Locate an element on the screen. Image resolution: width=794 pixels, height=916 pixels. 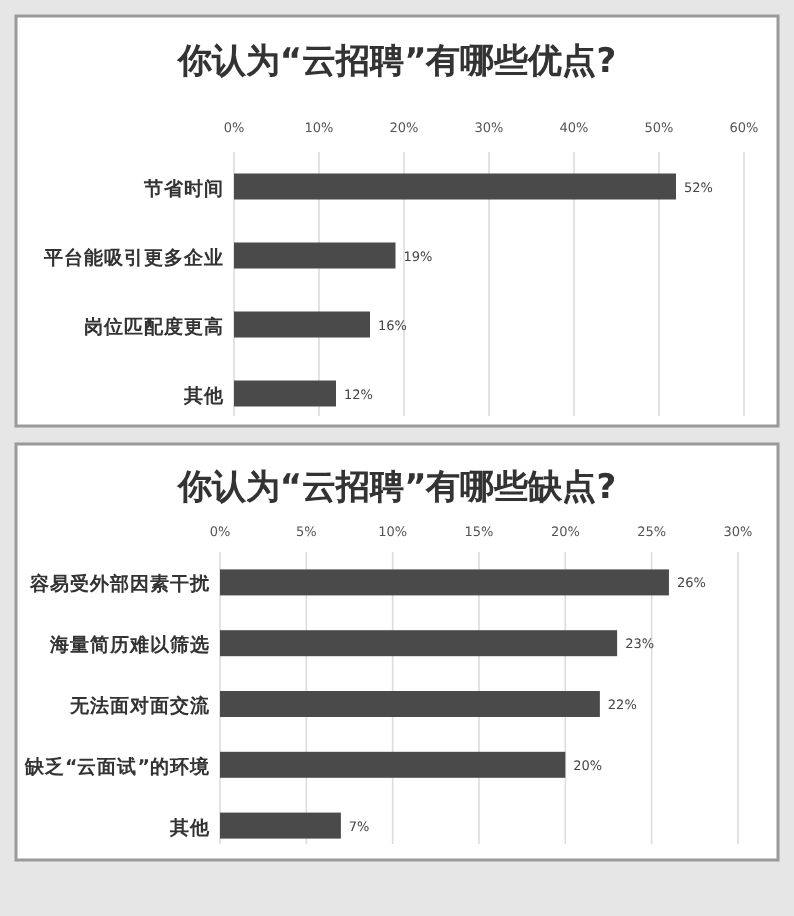
y-tick-label: 岗位匹配度更高 is located at coordinates (154, 326).